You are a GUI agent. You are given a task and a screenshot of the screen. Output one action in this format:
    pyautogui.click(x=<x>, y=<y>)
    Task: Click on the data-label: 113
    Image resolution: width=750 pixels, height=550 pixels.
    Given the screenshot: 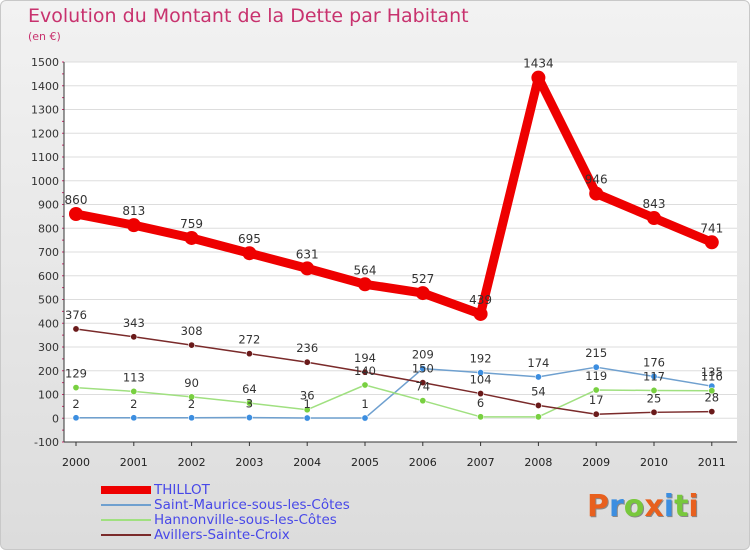 What is the action you would take?
    pyautogui.click(x=134, y=377)
    